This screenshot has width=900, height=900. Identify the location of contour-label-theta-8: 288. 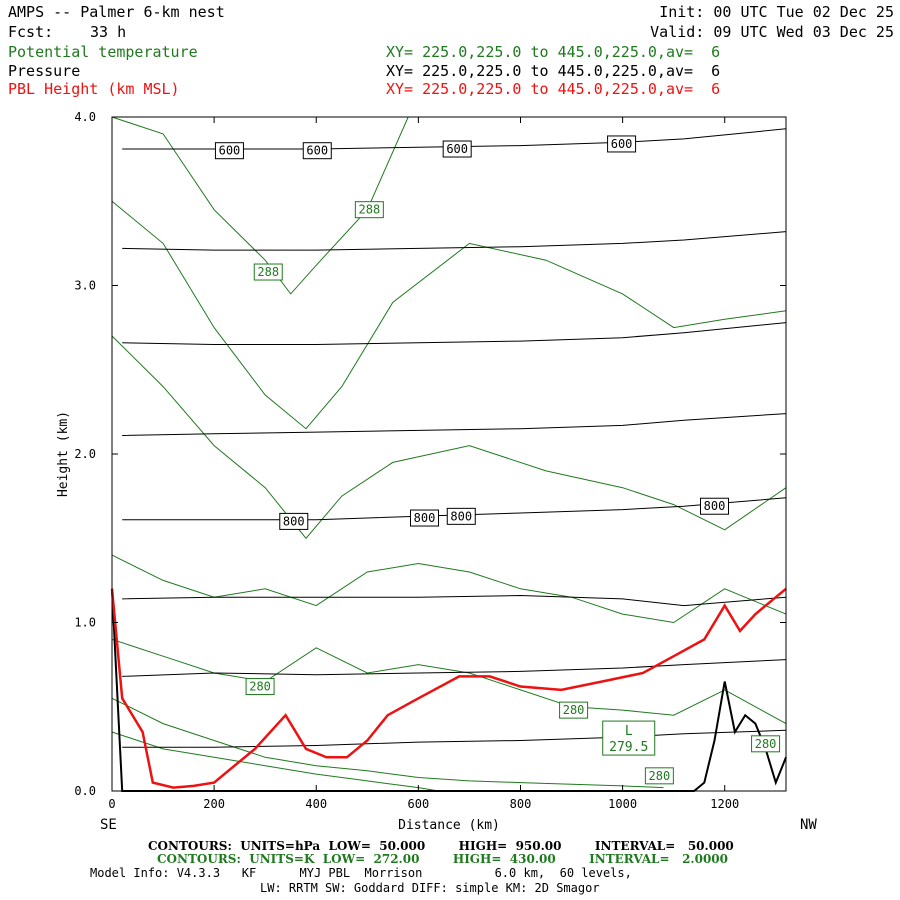
(369, 210).